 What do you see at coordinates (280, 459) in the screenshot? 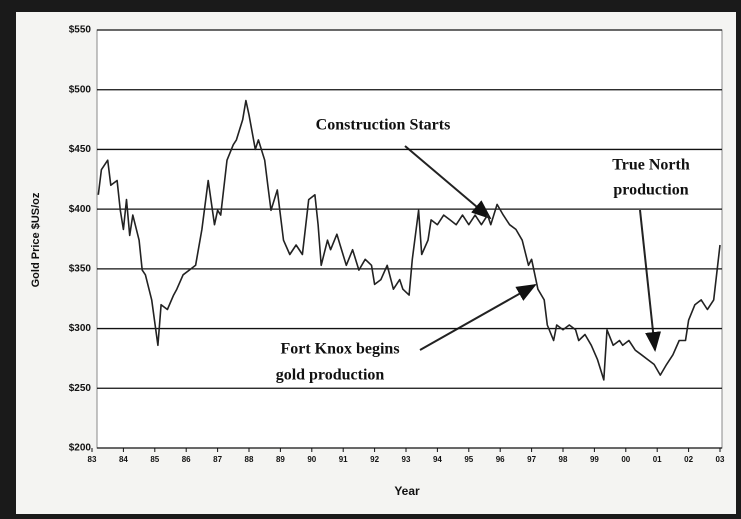
I see `x-tick-label: 89` at bounding box center [280, 459].